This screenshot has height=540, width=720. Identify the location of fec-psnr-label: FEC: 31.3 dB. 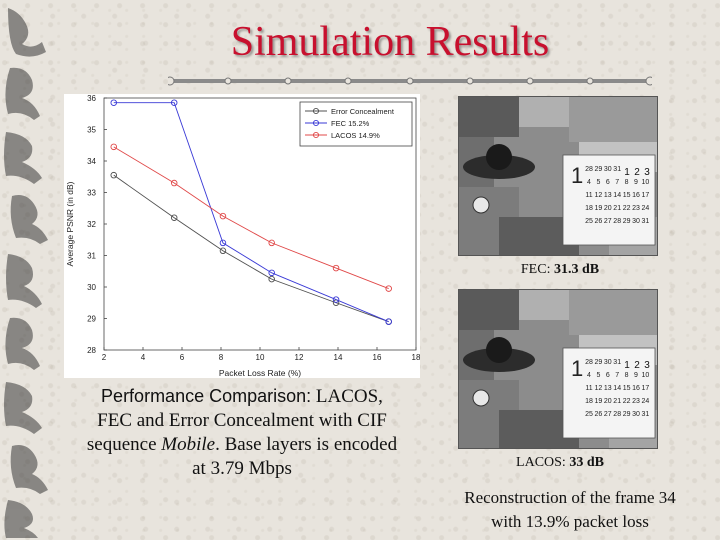
(560, 270).